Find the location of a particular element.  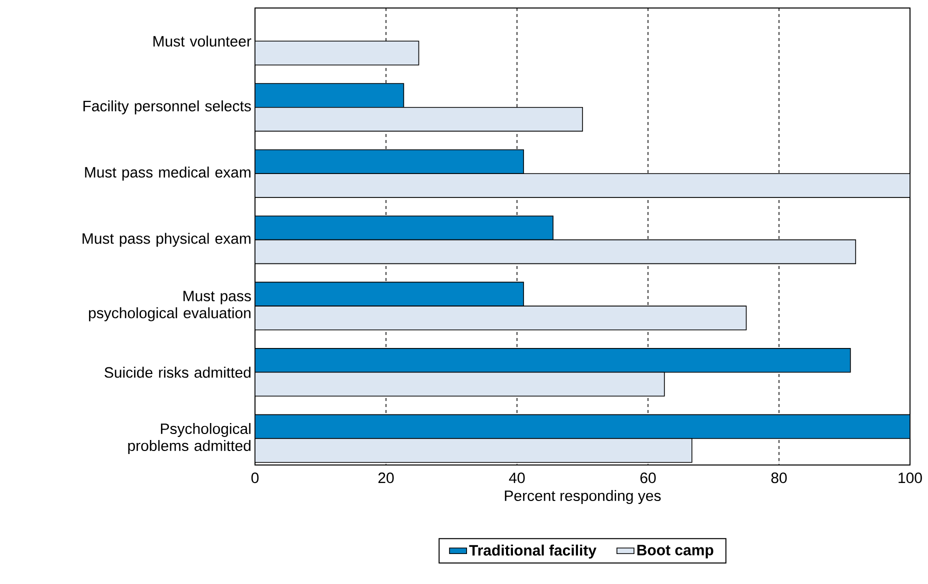

legend-label: Traditional facility is located at coordinates (532, 551).